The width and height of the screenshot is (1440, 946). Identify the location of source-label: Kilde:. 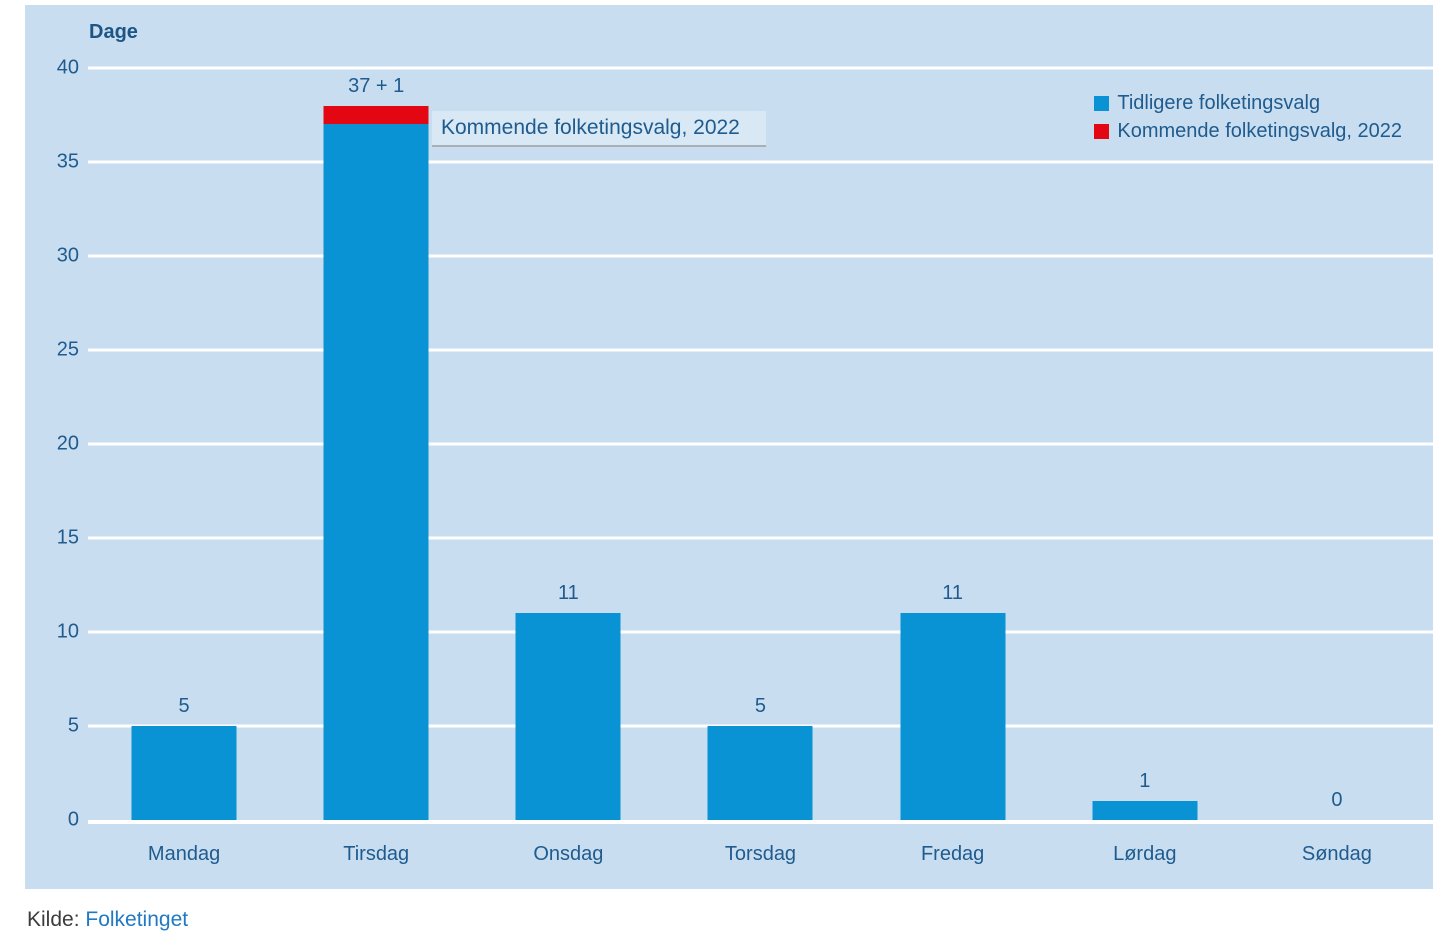
(53, 919).